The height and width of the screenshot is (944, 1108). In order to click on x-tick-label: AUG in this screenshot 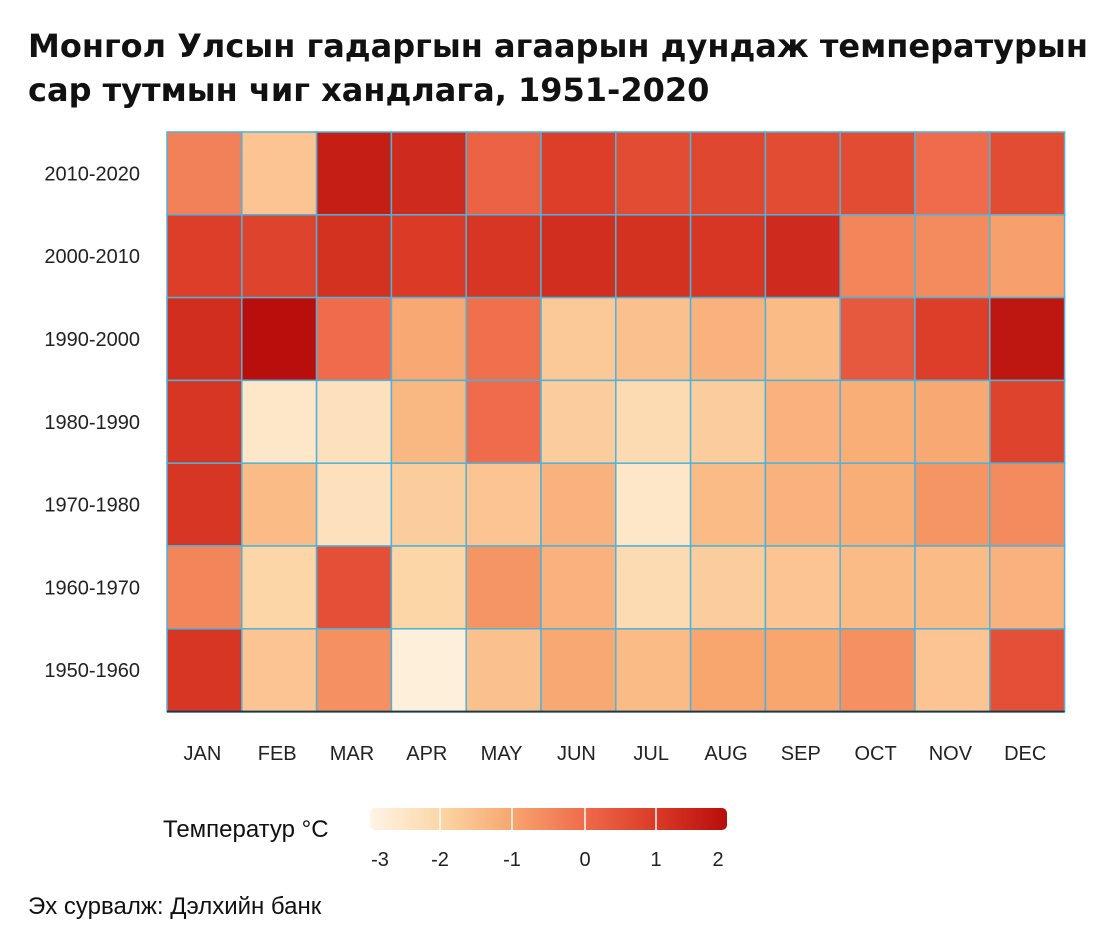, I will do `click(725, 754)`.